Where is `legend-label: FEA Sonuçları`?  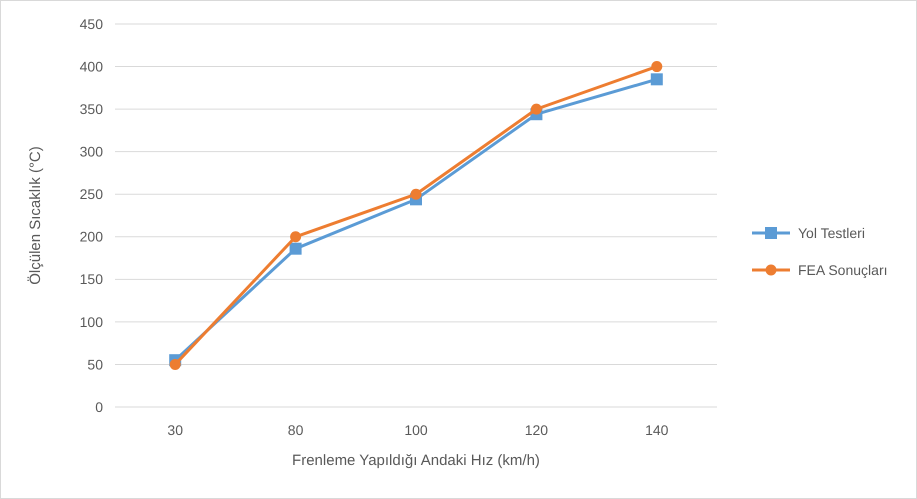
legend-label: FEA Sonuçları is located at coordinates (843, 270).